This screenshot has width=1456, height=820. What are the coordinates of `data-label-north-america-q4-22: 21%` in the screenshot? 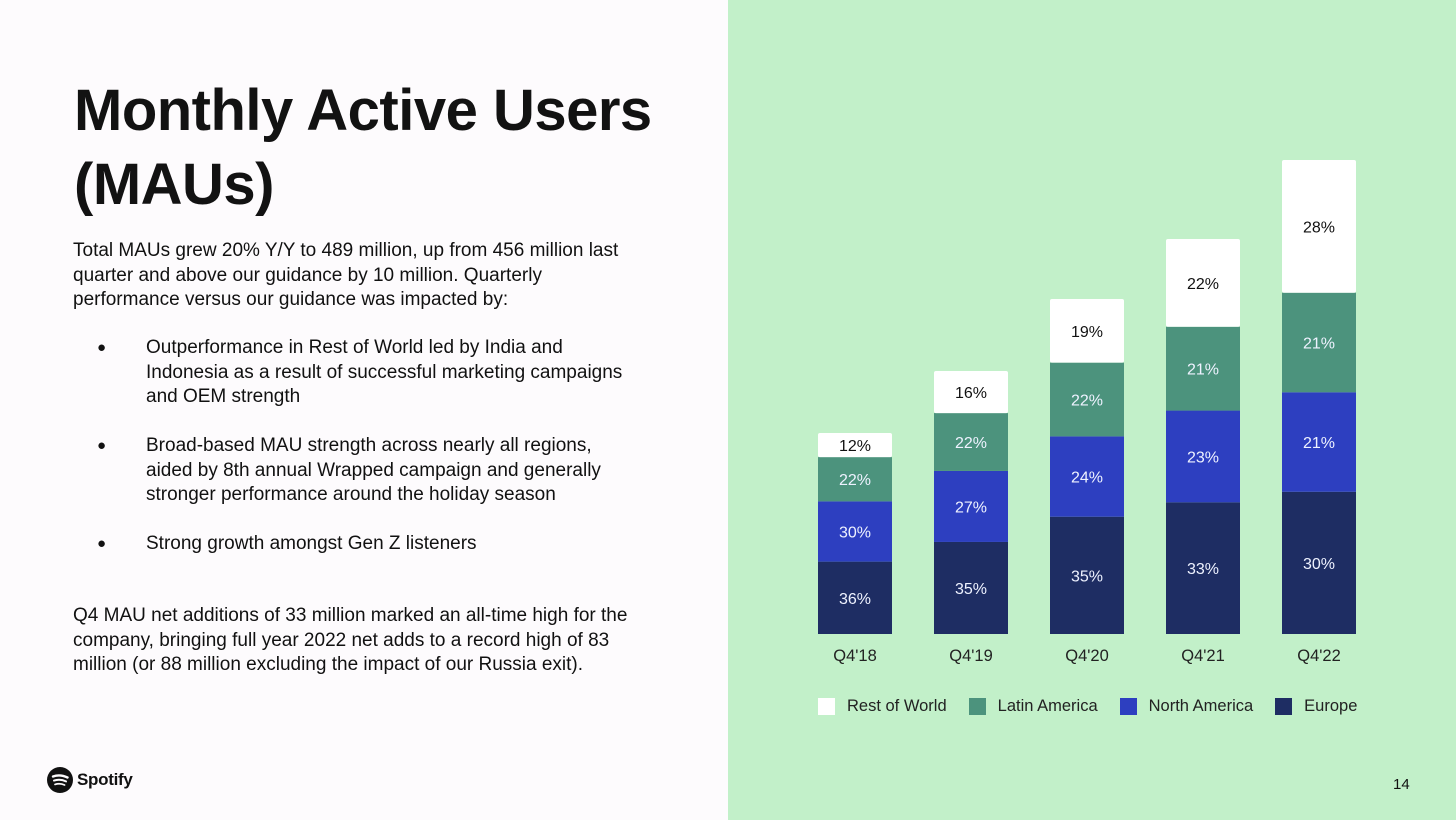 It's located at (1319, 443).